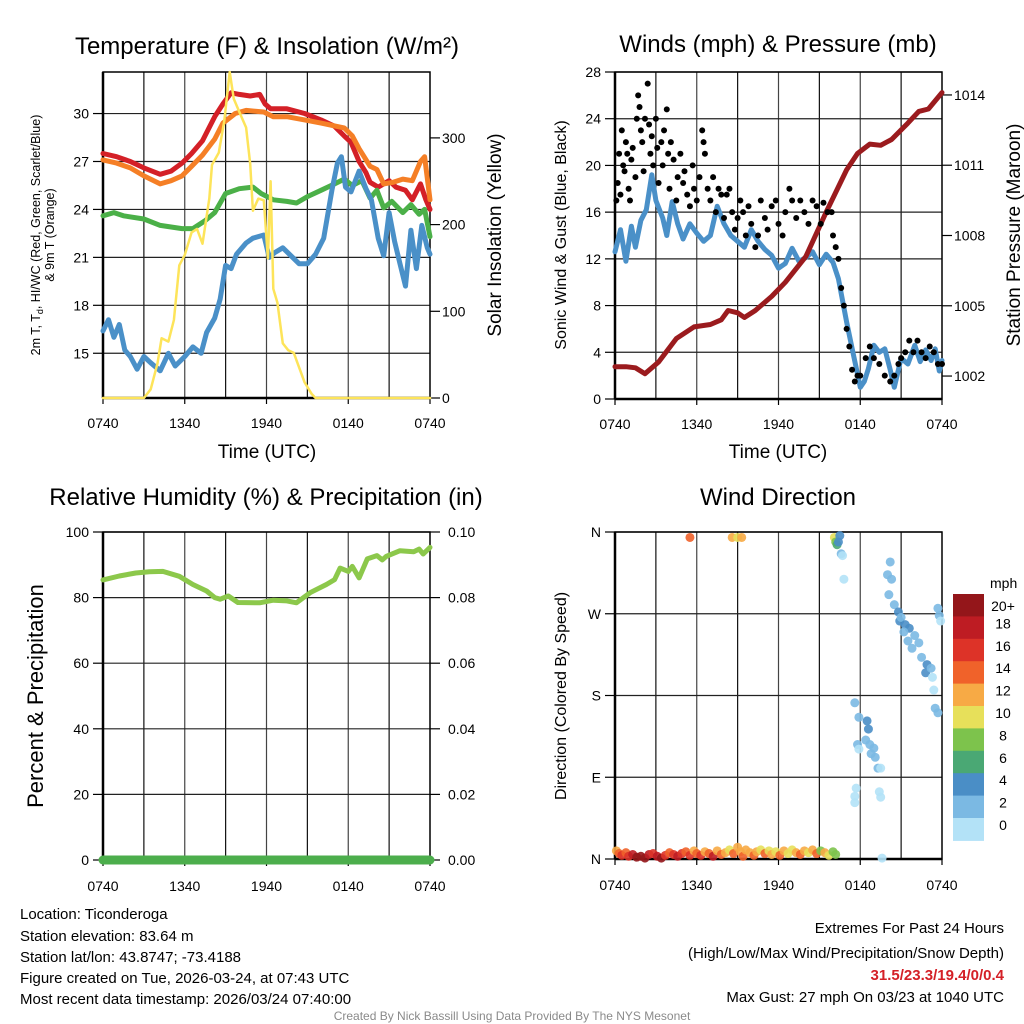  Describe the element at coordinates (969, 306) in the screenshot. I see `y2-tick-label: 1005` at that location.